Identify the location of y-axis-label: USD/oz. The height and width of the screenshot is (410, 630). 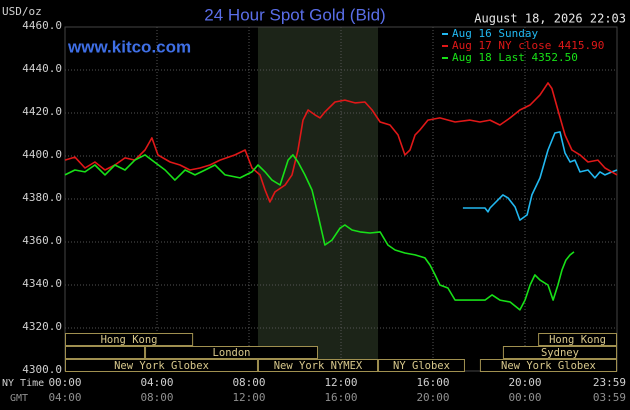
(22, 11).